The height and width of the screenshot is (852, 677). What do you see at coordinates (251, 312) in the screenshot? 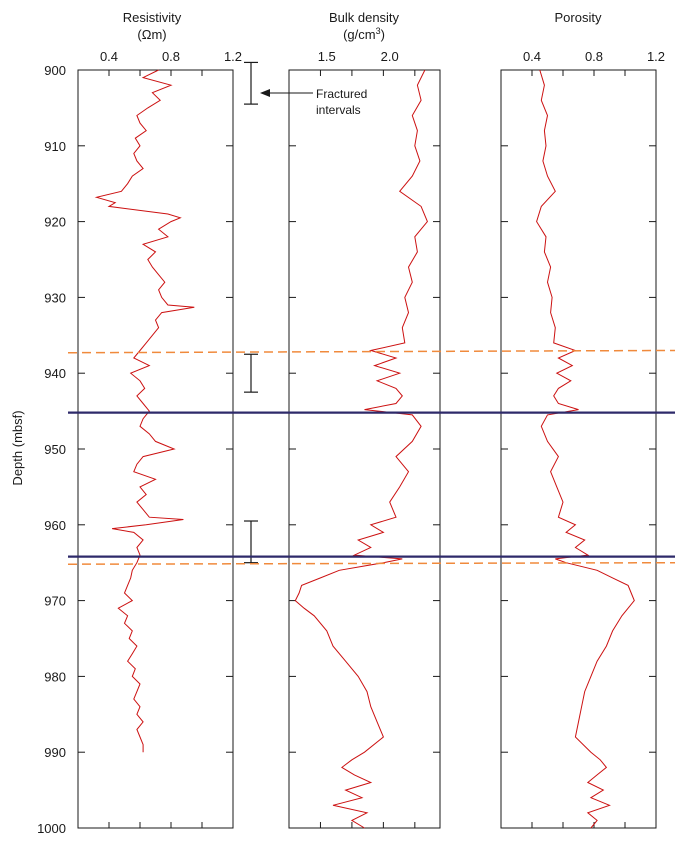
I see `fractured-intervals` at bounding box center [251, 312].